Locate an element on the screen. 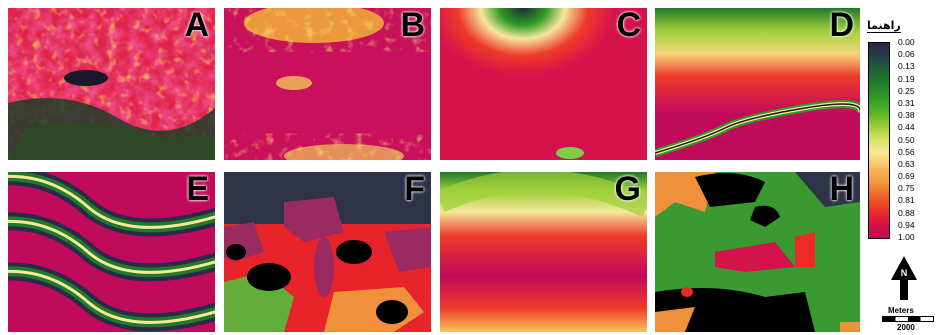  map-panel-a: A is located at coordinates (111, 84).